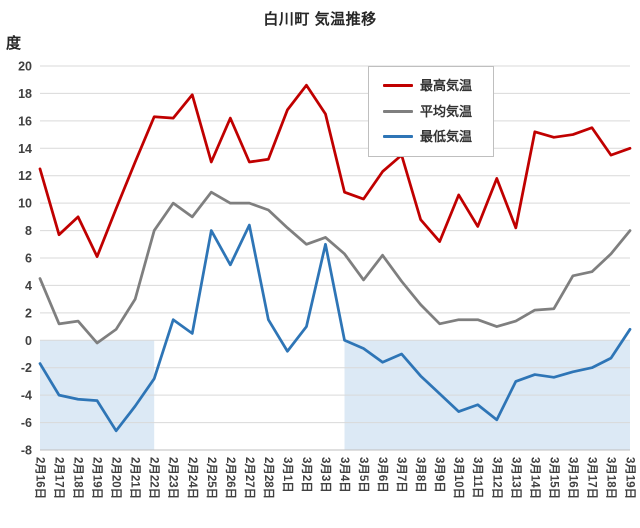 The image size is (640, 528). Describe the element at coordinates (363, 475) in the screenshot. I see `x-tick-label: 3月5日` at that location.